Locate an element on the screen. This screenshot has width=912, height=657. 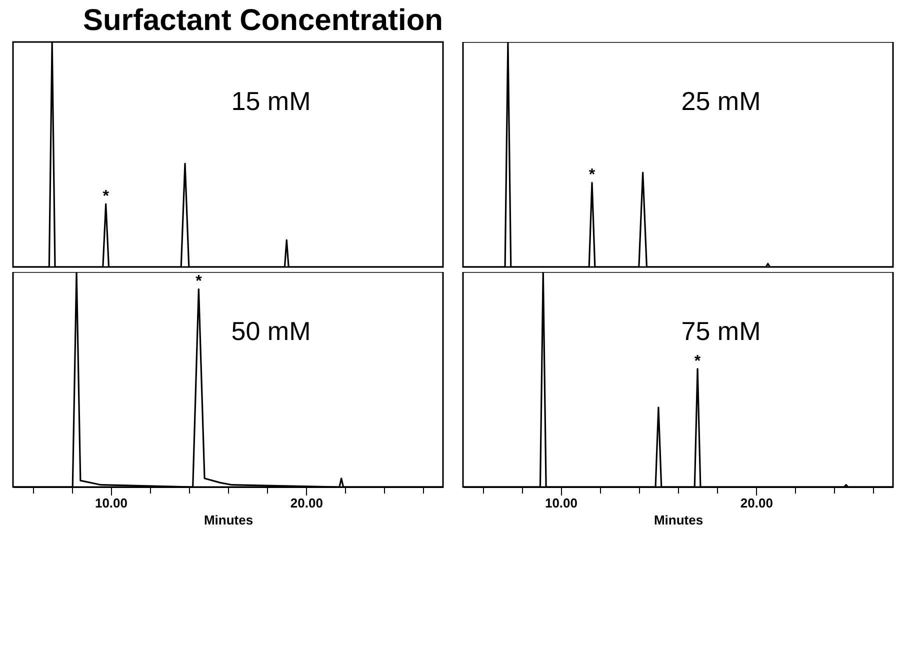
chart-title: Surfactant Concentration is located at coordinates (262, 20).